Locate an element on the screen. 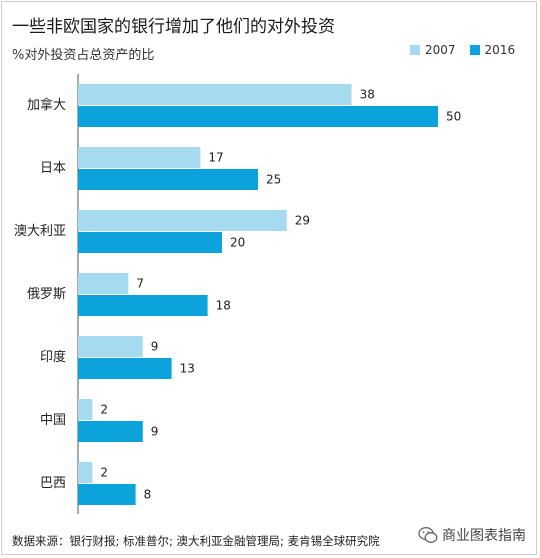  wechat-icon is located at coordinates (428, 535).